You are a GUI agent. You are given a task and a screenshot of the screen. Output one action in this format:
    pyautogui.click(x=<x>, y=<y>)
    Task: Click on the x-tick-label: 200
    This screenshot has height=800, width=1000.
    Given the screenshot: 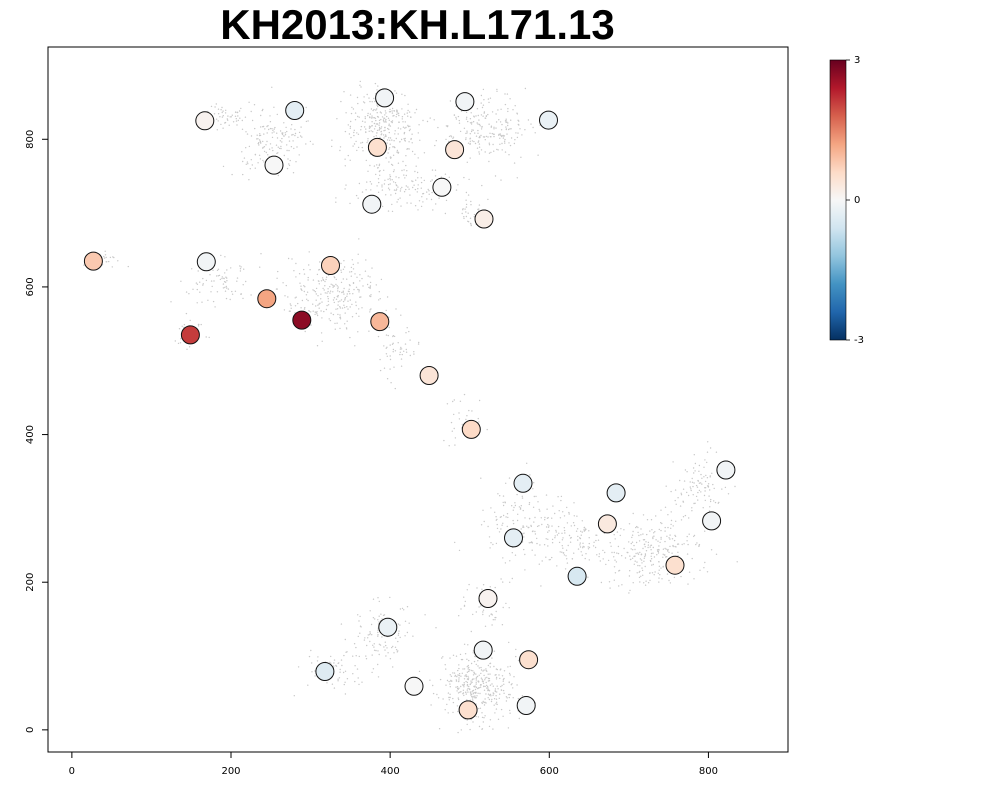 What is the action you would take?
    pyautogui.click(x=230, y=771)
    